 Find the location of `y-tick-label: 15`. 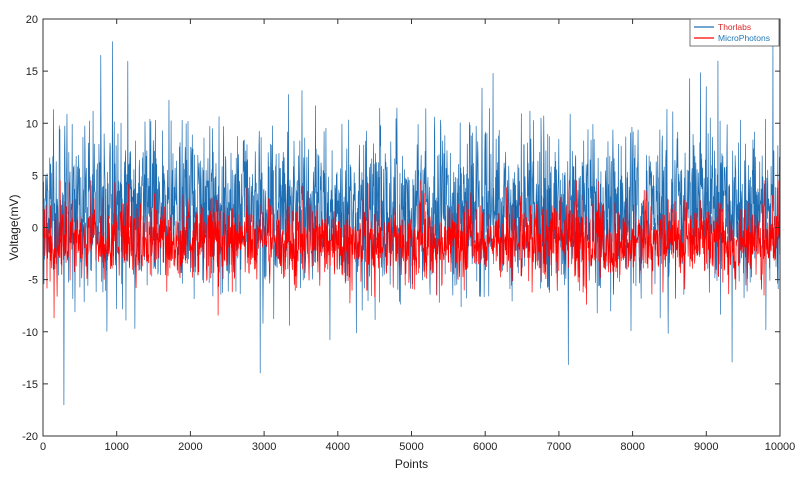

y-tick-label: 15 is located at coordinates (32, 72).